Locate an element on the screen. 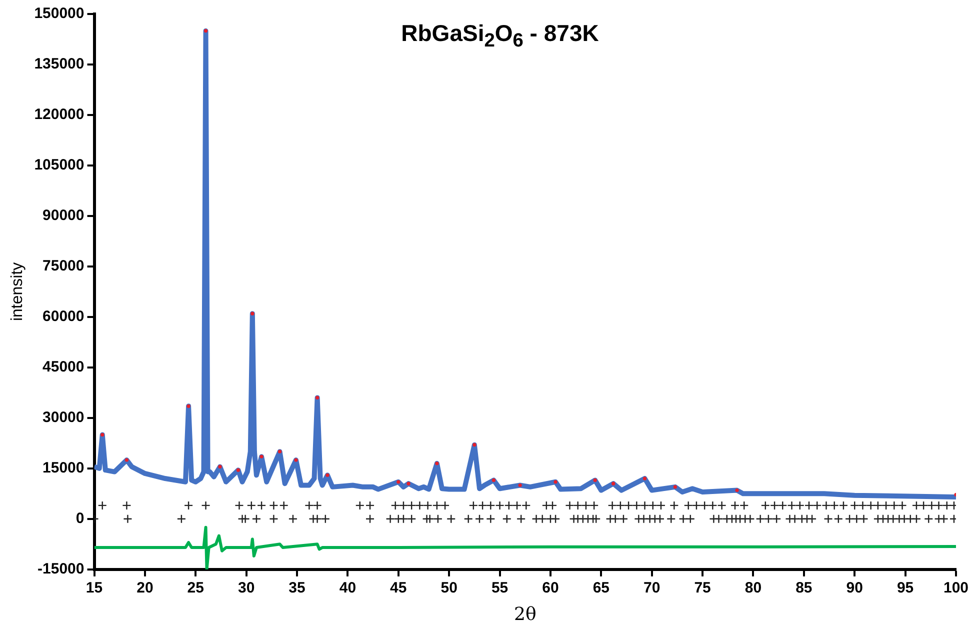  x-tick-label: 60 is located at coordinates (550, 588).